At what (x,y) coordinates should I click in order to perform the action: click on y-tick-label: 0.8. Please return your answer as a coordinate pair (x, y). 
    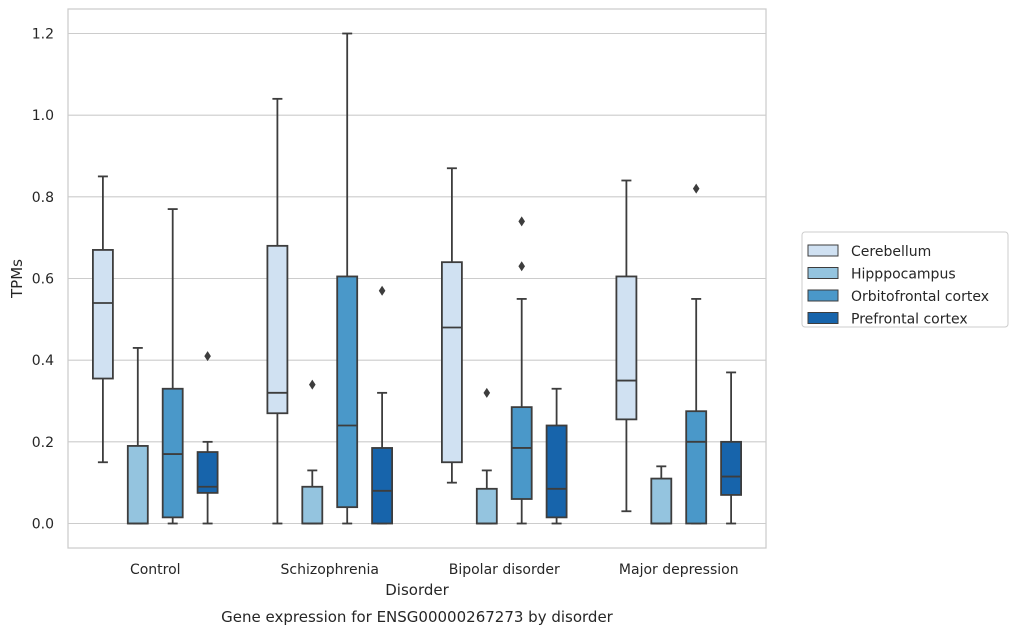
    Looking at the image, I should click on (43, 198).